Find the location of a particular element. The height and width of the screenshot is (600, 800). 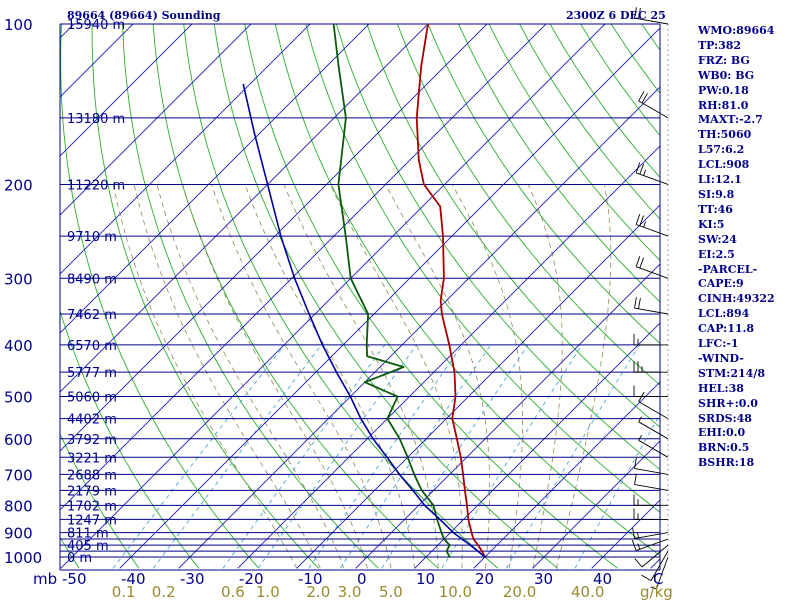

index-row: -PARCEL- is located at coordinates (728, 269).